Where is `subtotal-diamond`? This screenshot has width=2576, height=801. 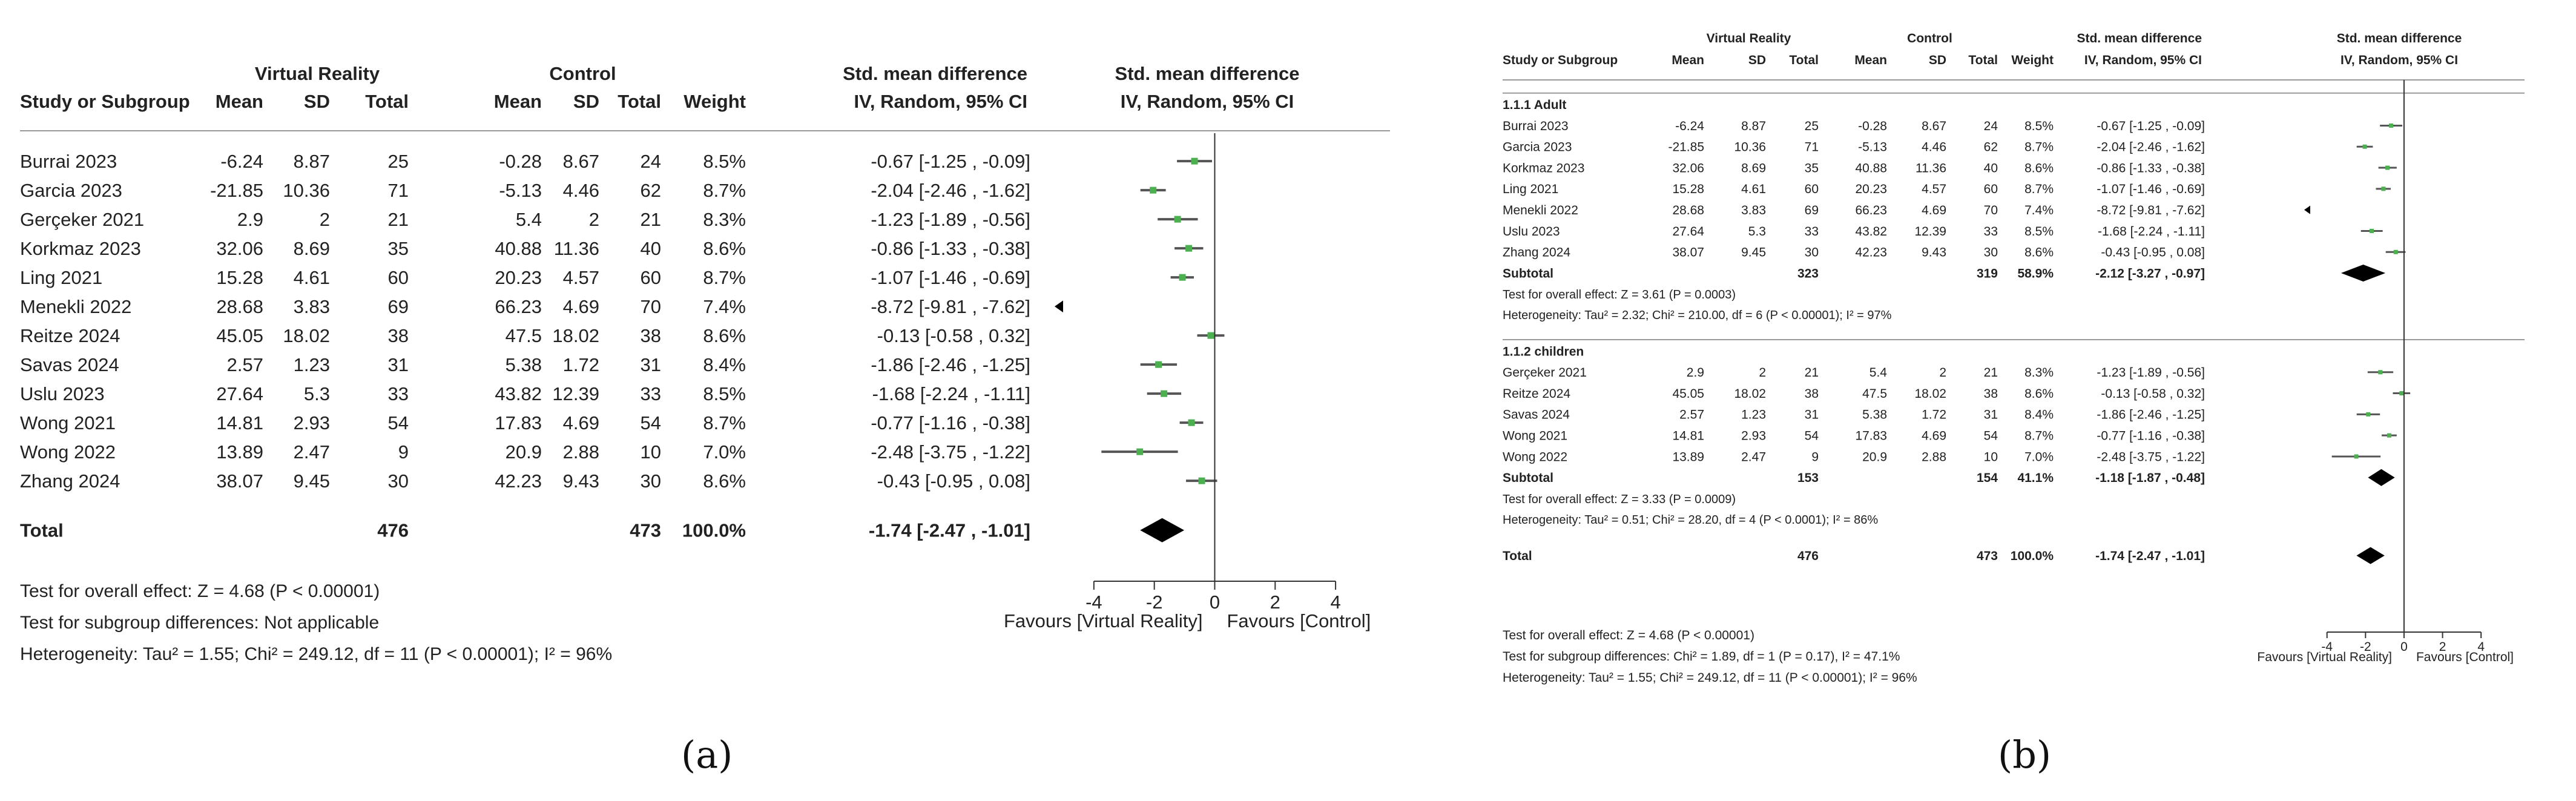 subtotal-diamond is located at coordinates (2381, 477).